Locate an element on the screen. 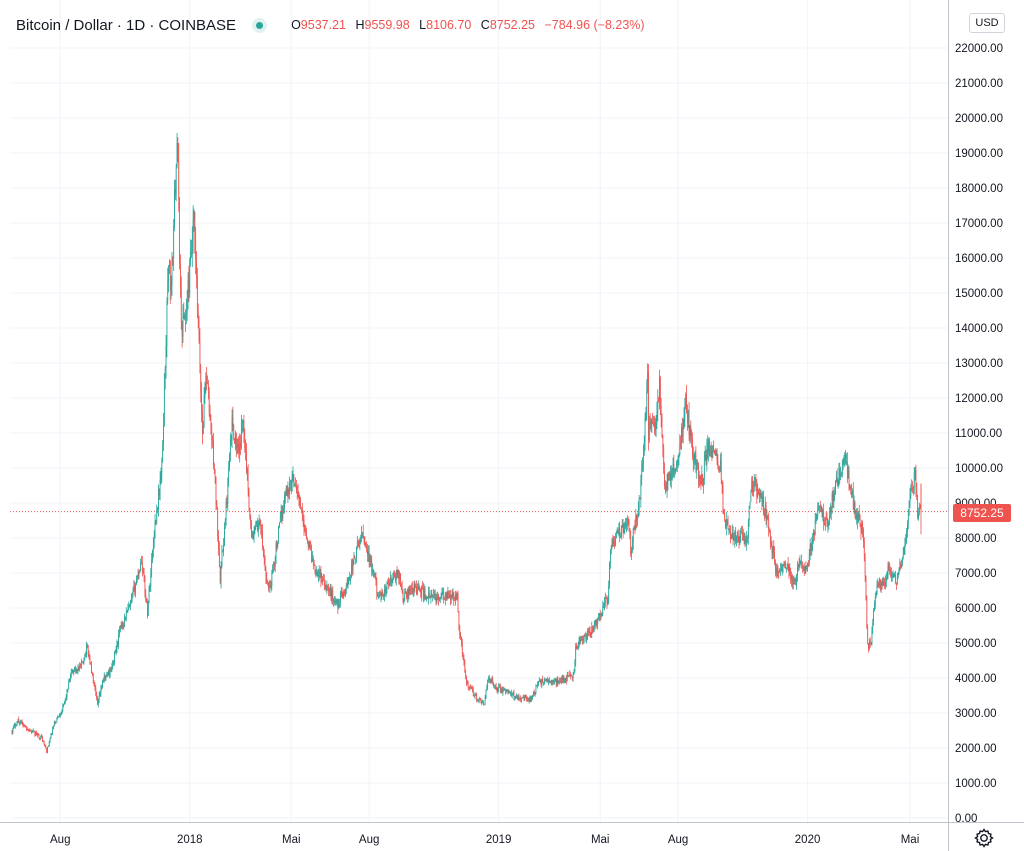 Image resolution: width=1024 pixels, height=851 pixels. y-tick-label: 12000.00 is located at coordinates (979, 399).